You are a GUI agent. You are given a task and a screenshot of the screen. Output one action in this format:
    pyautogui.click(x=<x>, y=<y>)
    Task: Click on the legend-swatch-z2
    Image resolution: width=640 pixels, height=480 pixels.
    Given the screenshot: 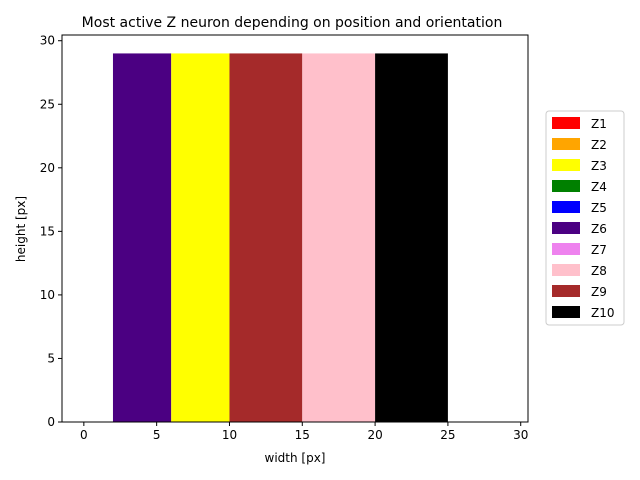 What is the action you would take?
    pyautogui.click(x=566, y=144)
    